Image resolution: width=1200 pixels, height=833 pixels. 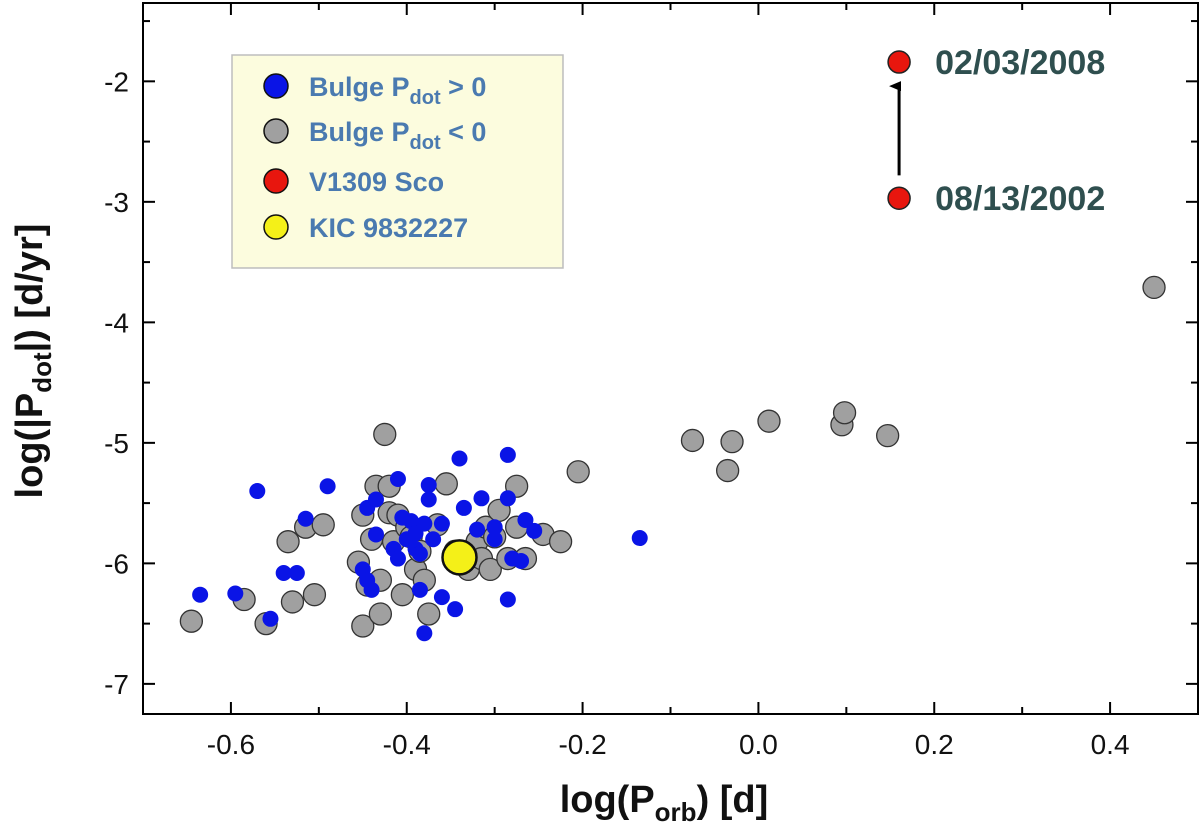 I want to click on date-label-2008: 02/03/2008, so click(x=1020, y=63).